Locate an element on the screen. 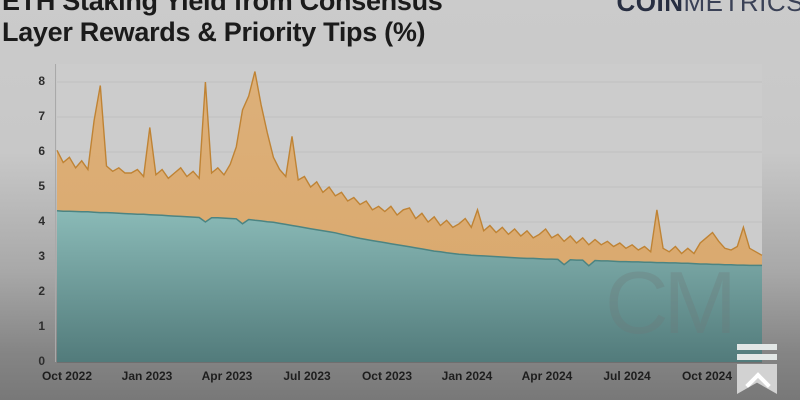 This screenshot has height=400, width=800. chevron-up-icon is located at coordinates (758, 383).